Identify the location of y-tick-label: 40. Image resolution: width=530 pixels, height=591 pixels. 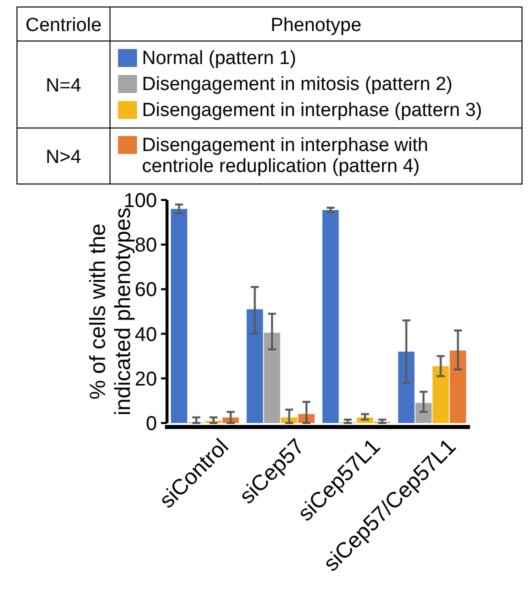
(145, 335).